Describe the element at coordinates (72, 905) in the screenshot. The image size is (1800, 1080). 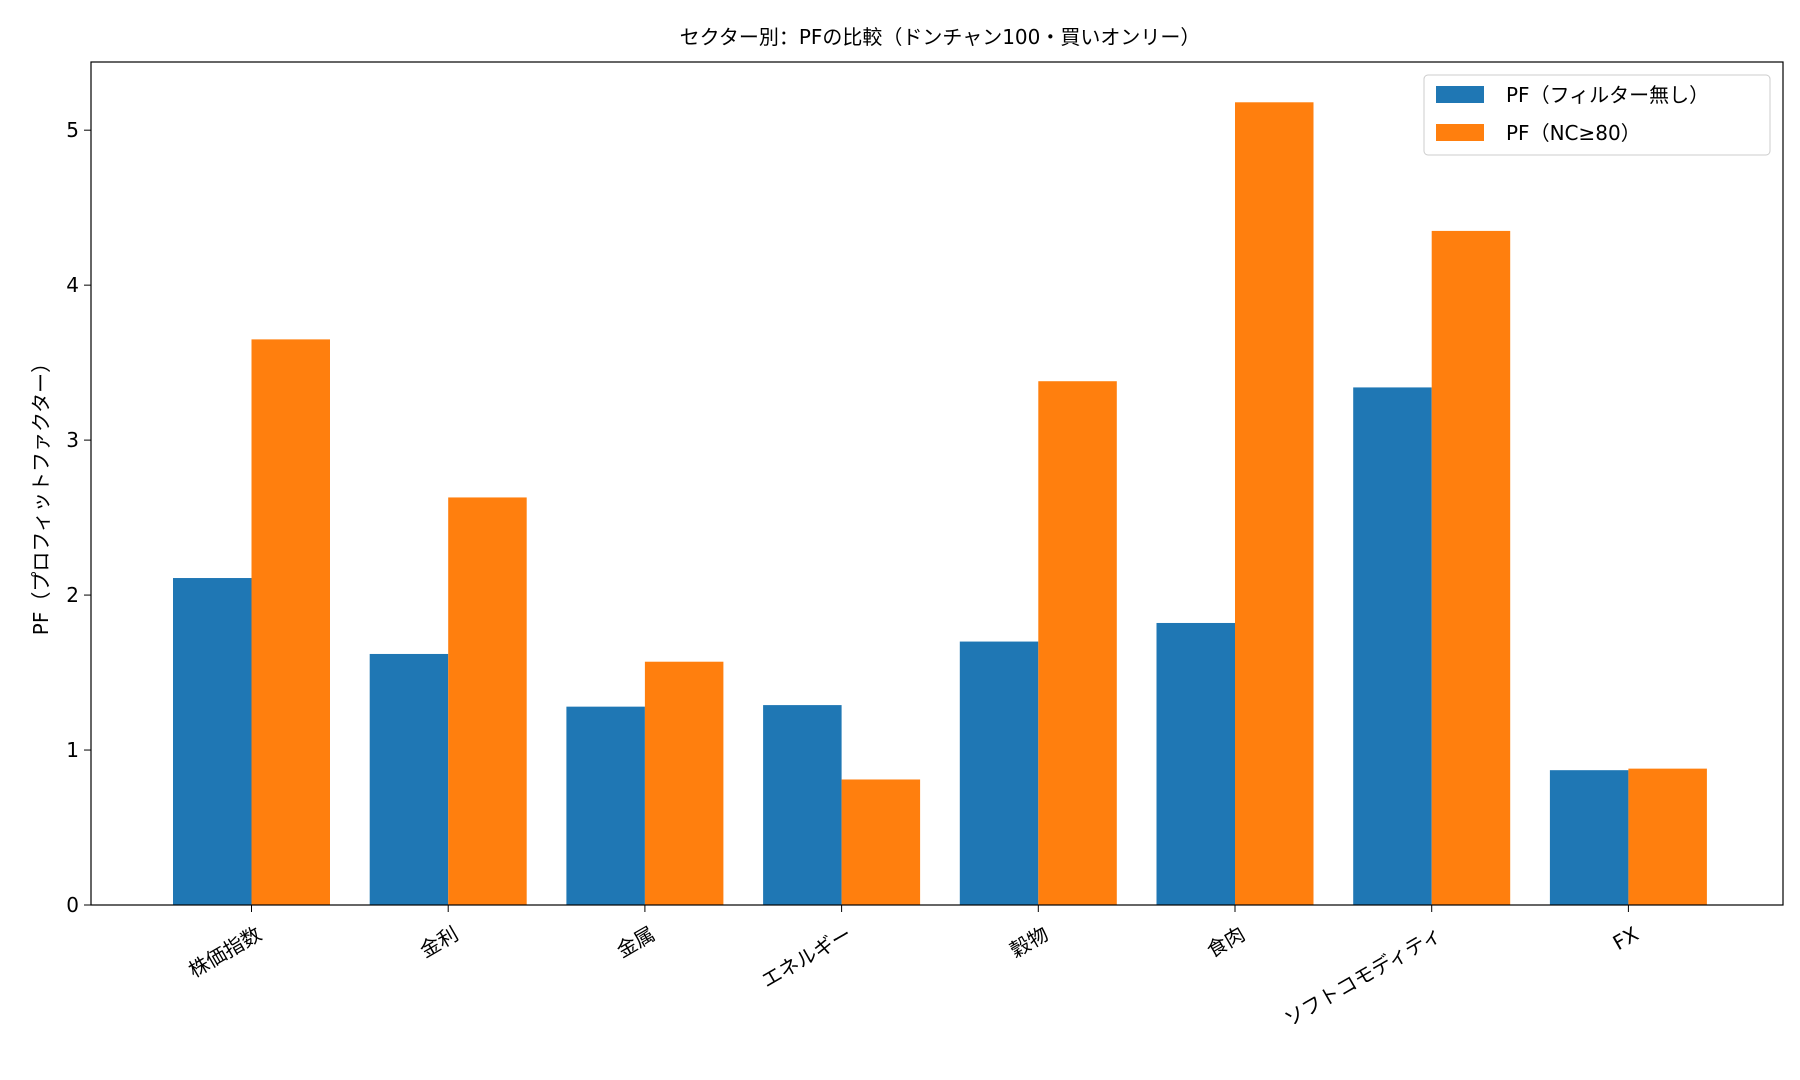
I see `y-tick-label-0: 0` at that location.